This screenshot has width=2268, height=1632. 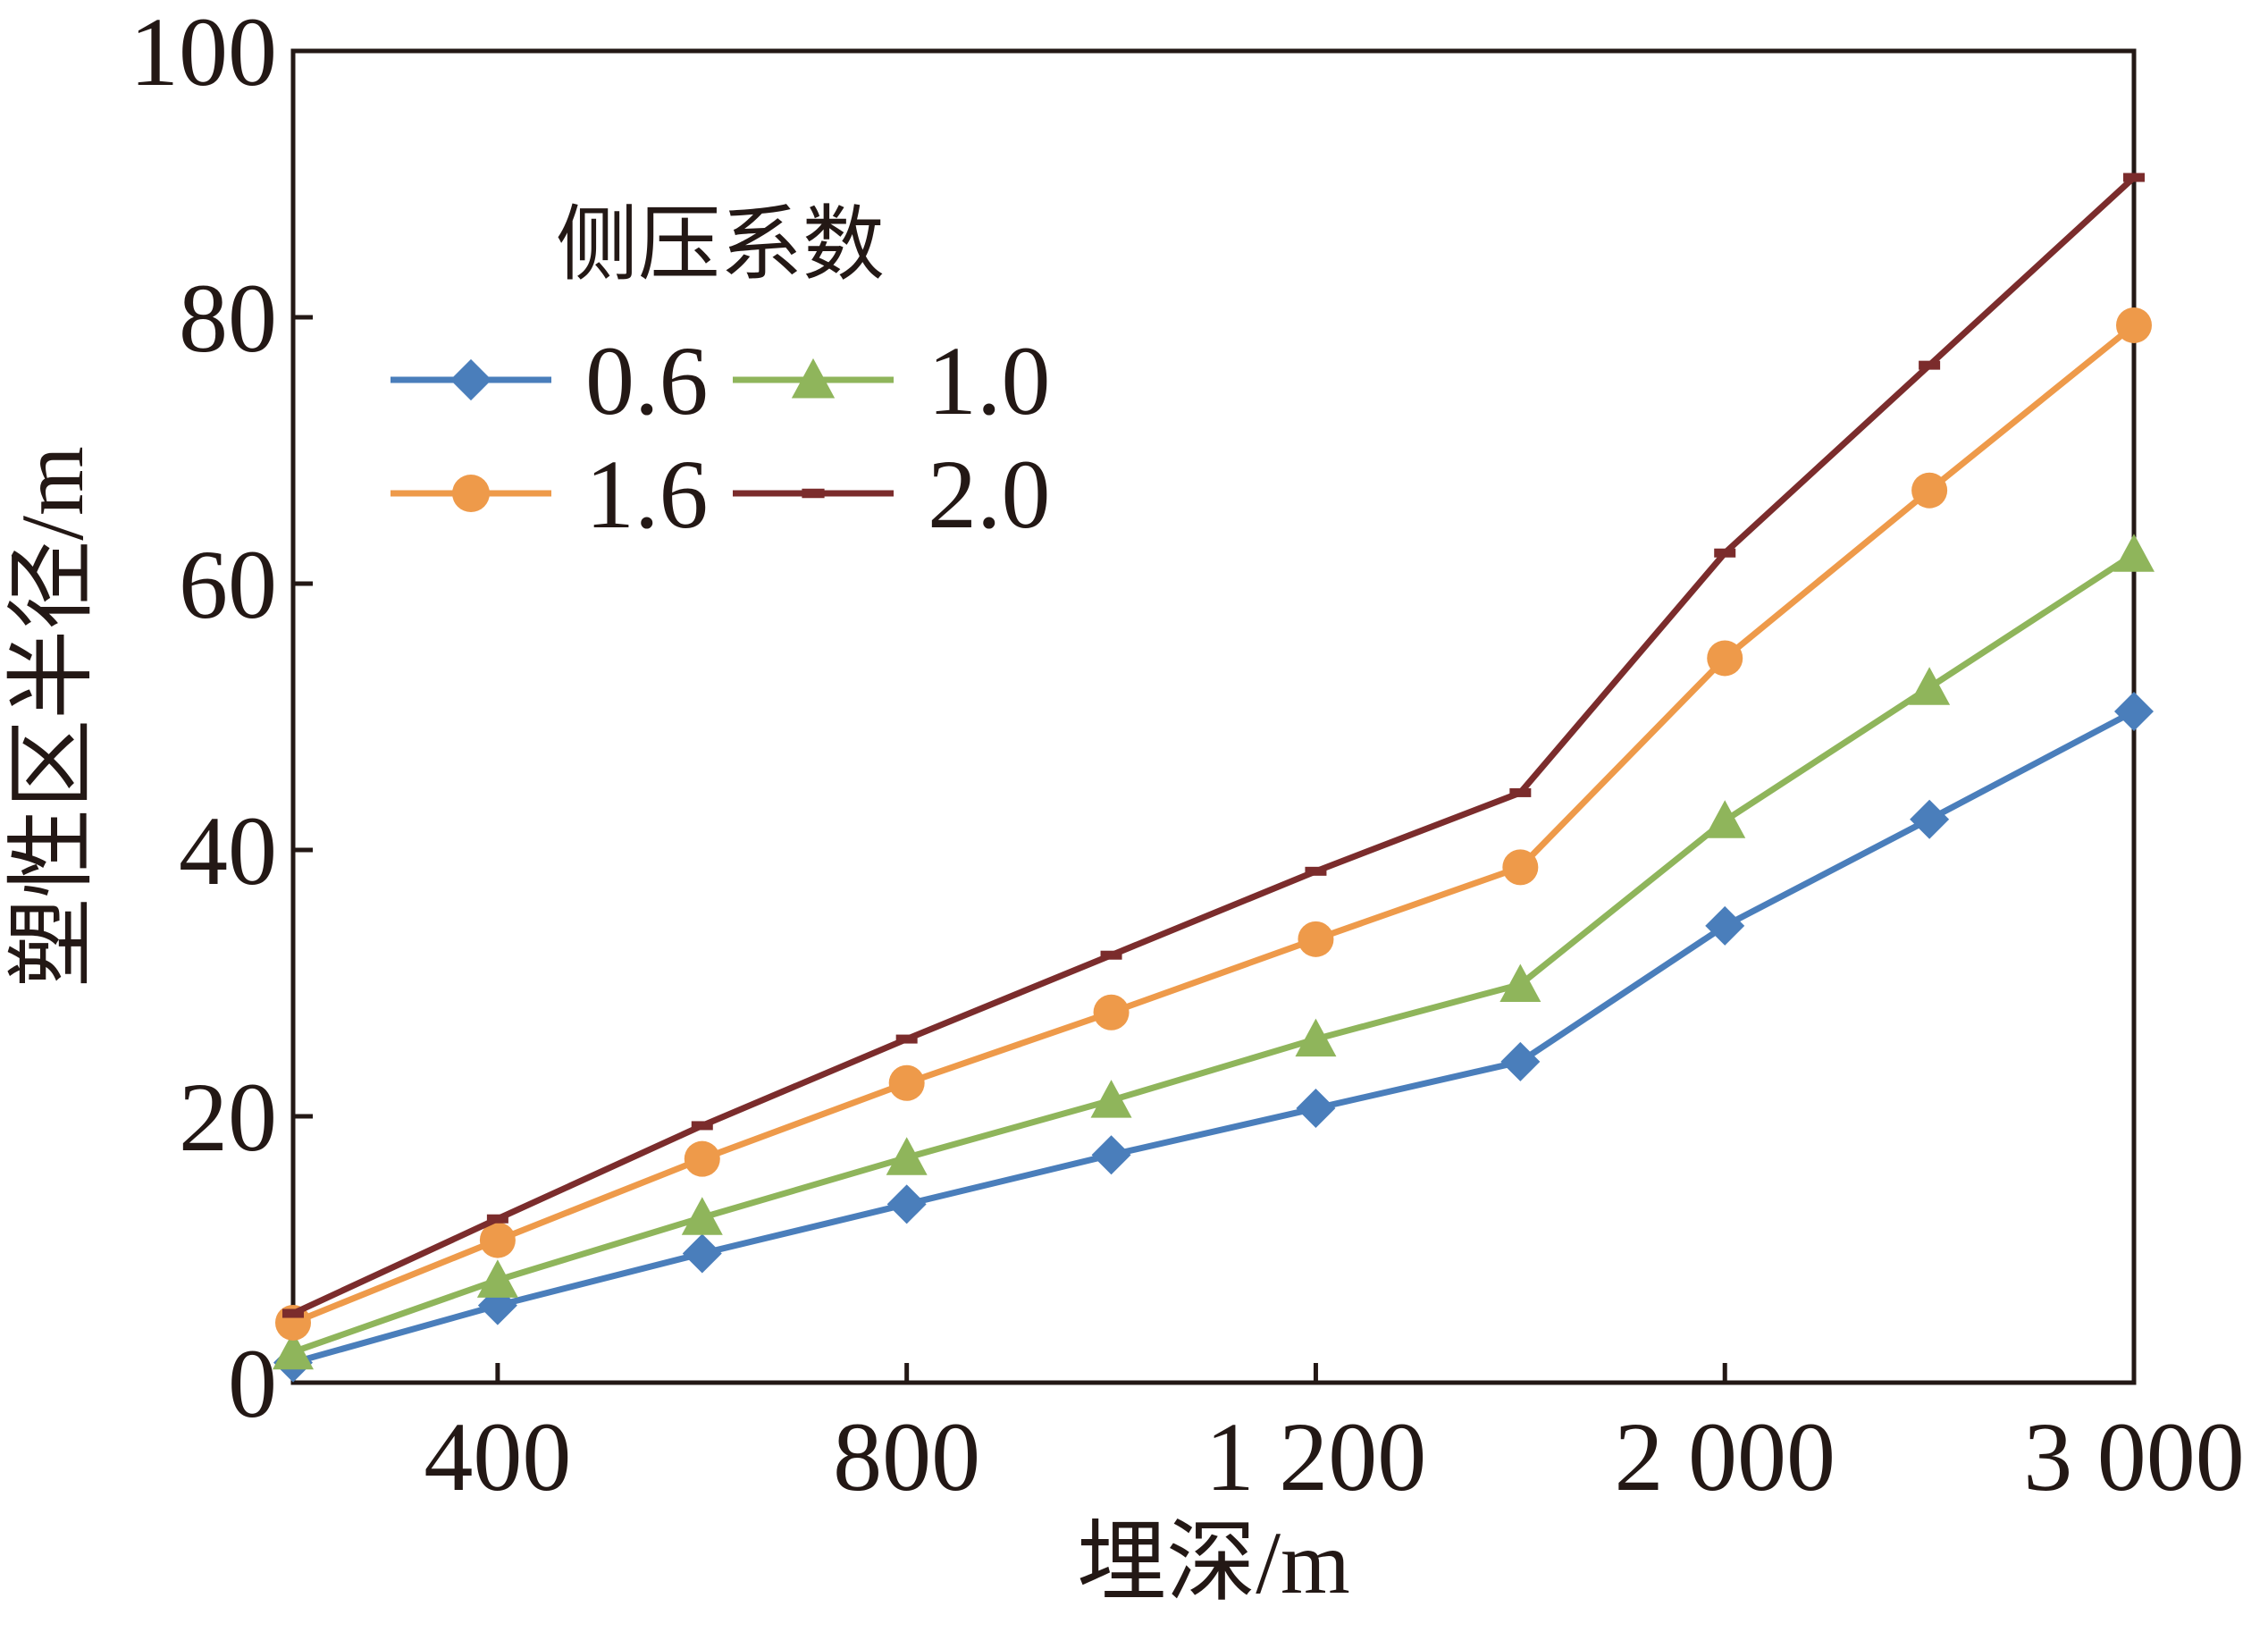 I want to click on x-tick-label: 400, so click(x=497, y=1456).